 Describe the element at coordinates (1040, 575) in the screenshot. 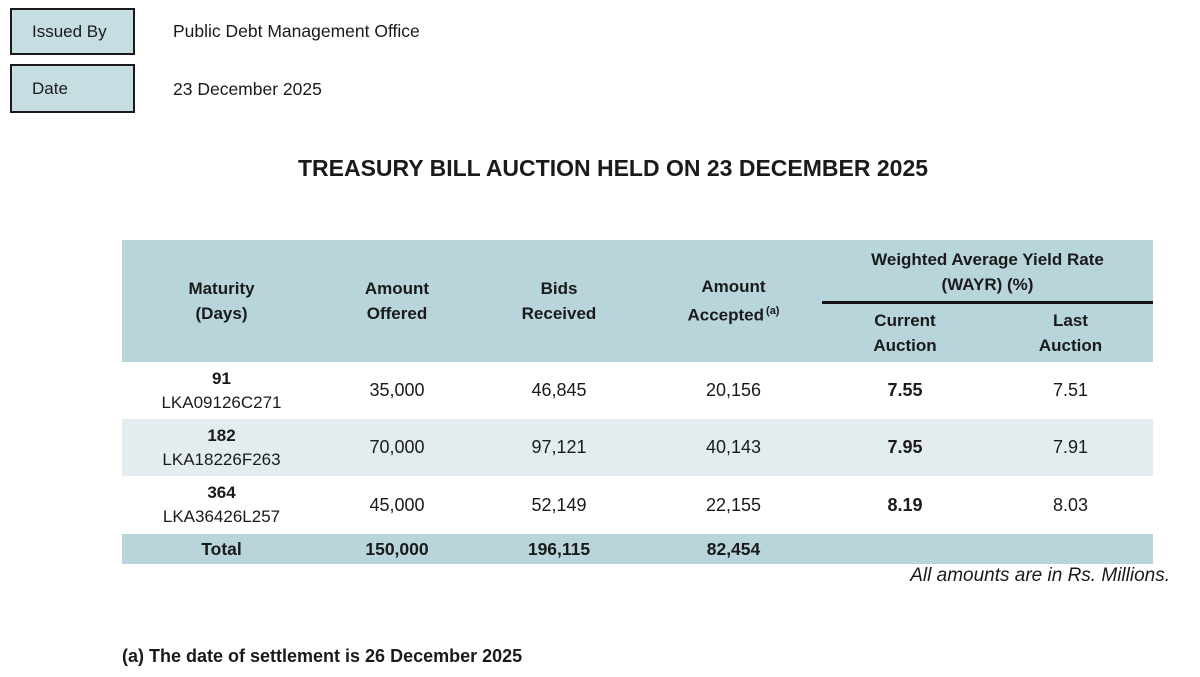

I see `amounts-unit-note: All amounts are in Rs. Millions.` at that location.